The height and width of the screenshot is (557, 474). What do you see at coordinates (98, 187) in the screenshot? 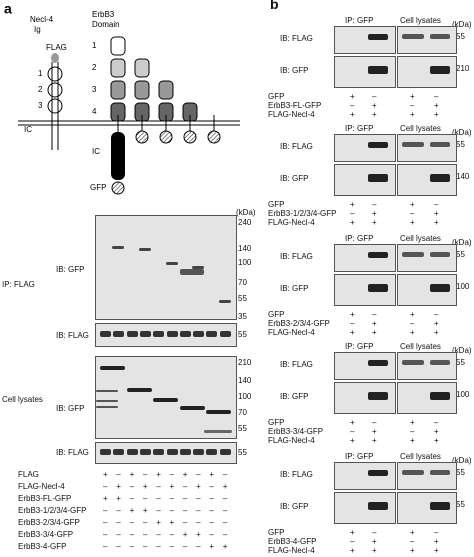
I see `label: GFP` at bounding box center [98, 187].